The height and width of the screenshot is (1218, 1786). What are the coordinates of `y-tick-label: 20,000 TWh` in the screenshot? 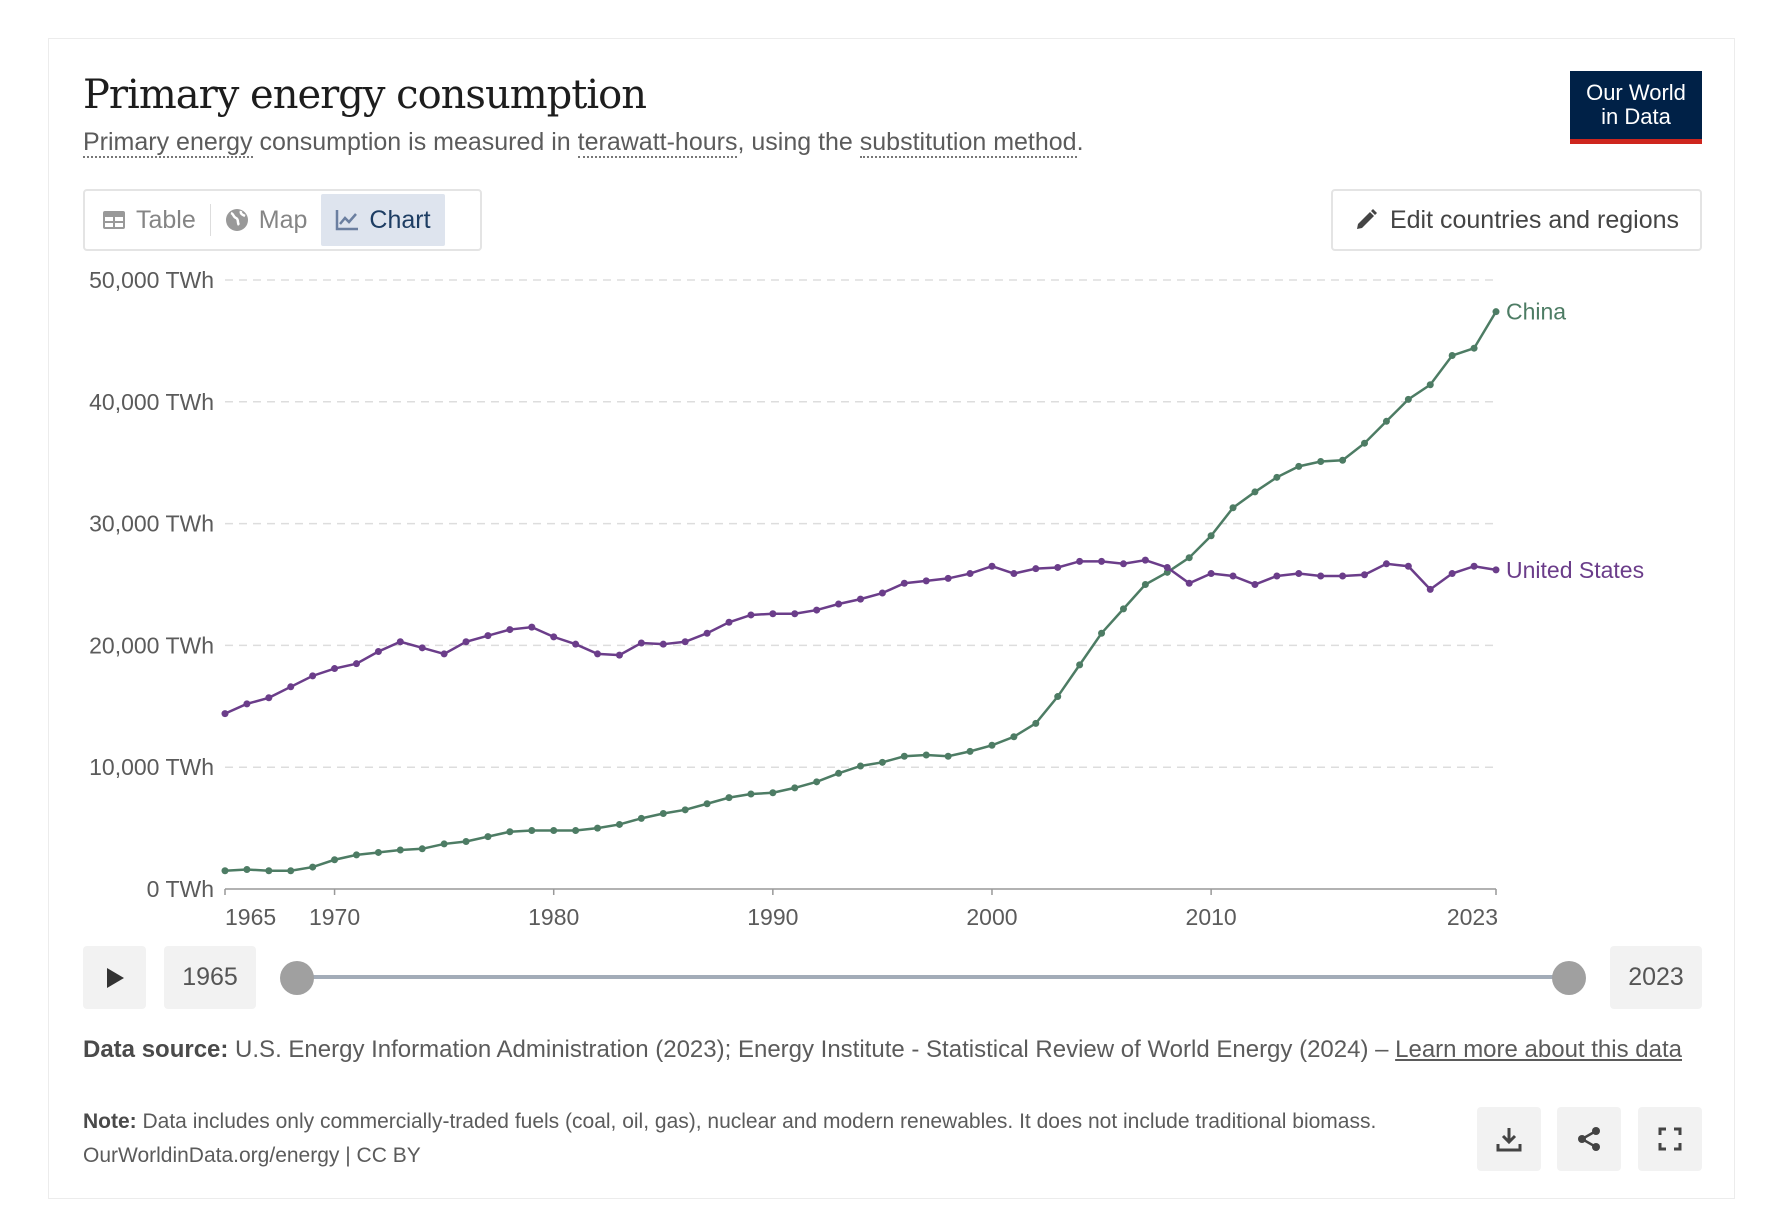 It's located at (151, 645).